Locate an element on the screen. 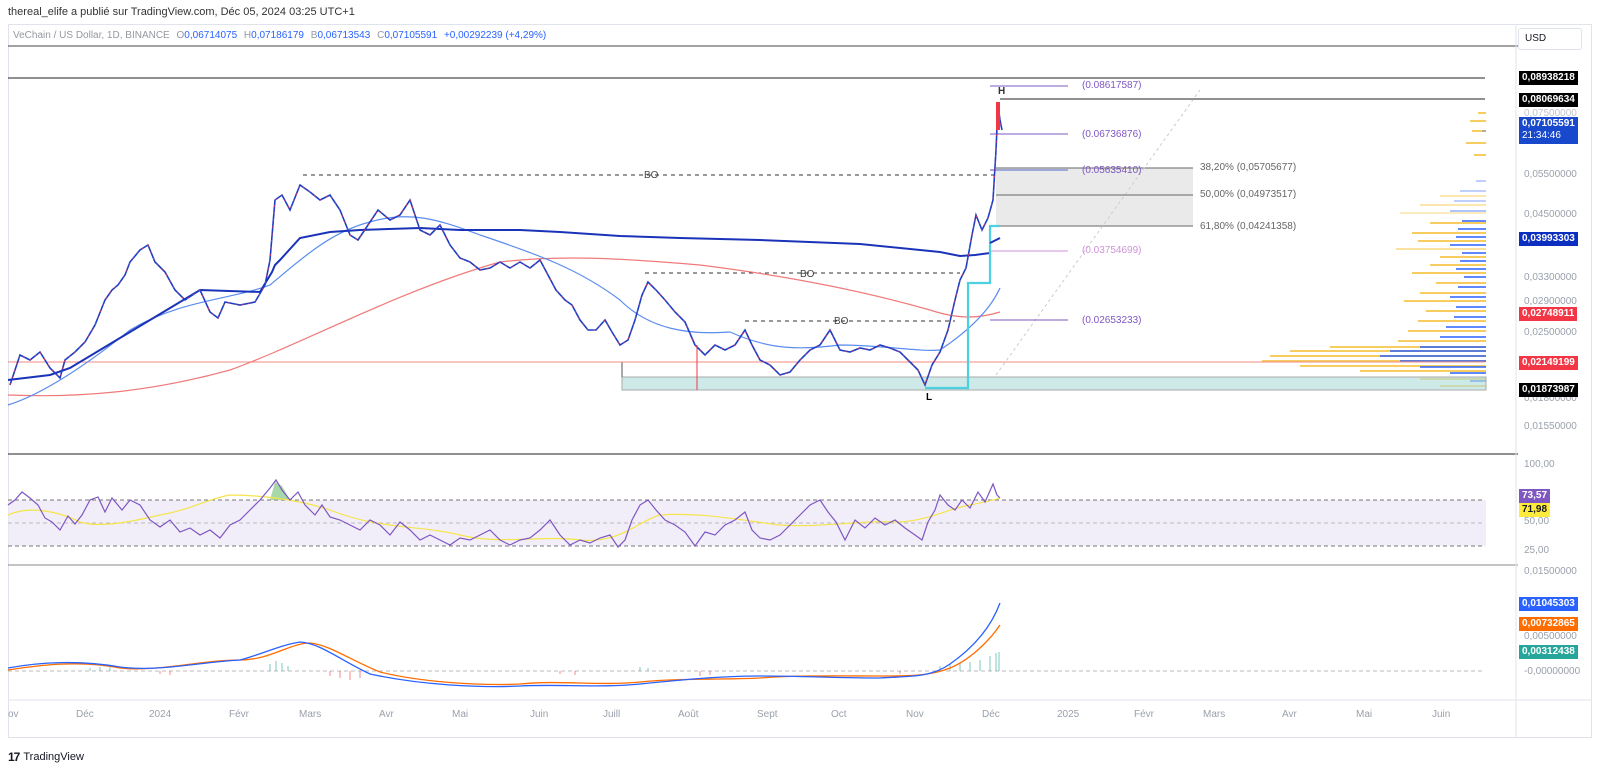 This screenshot has height=770, width=1600. open-value: 0,06714075 is located at coordinates (211, 35).